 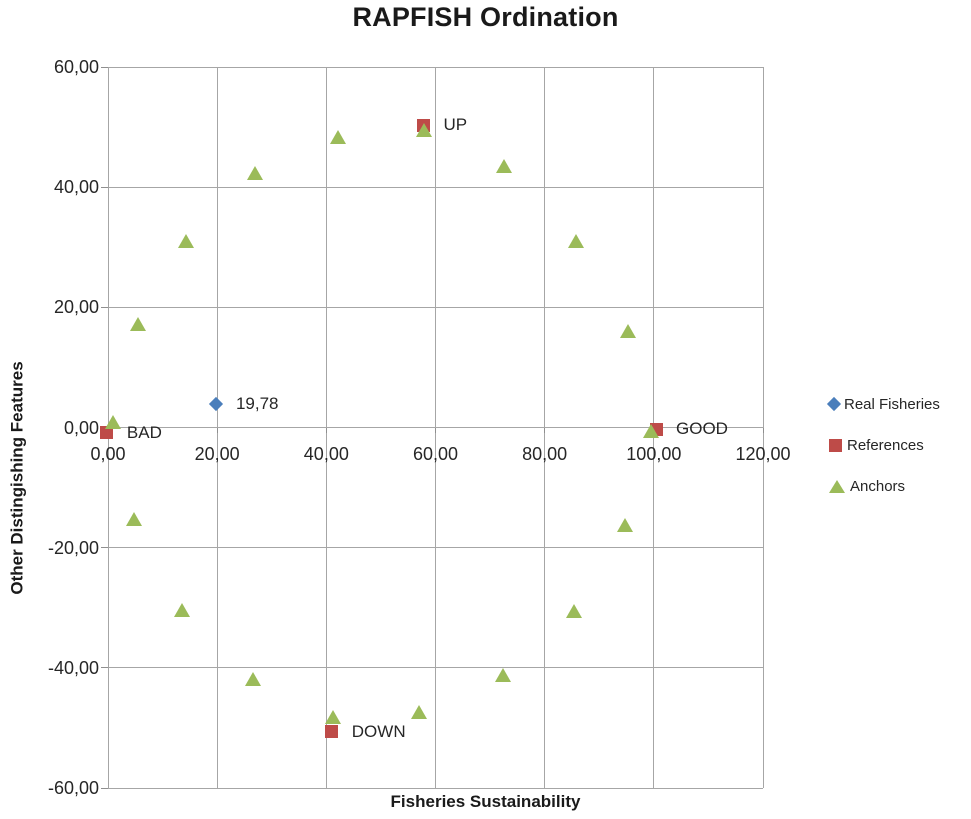 I want to click on data-point-diamond, so click(x=216, y=404).